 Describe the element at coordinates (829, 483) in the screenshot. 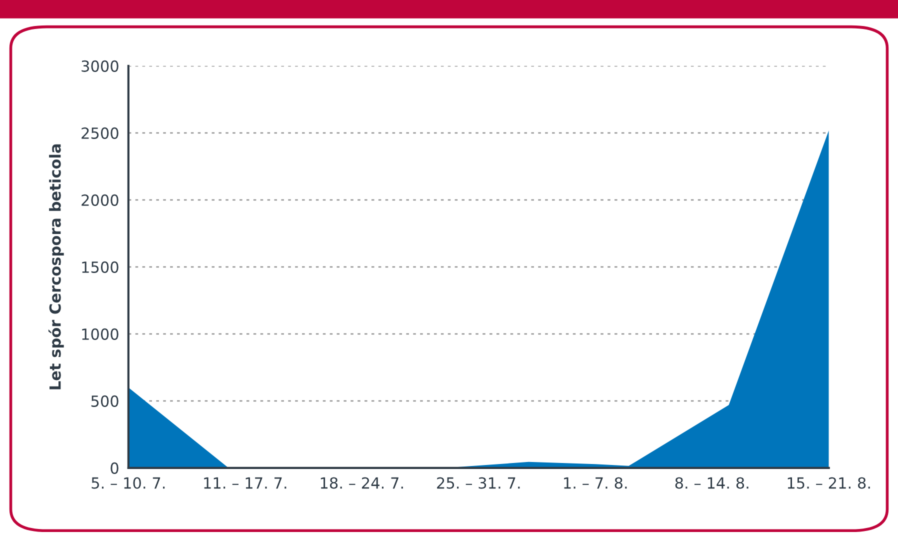

I see `x-tick-label: 15. – 21. 8.` at that location.